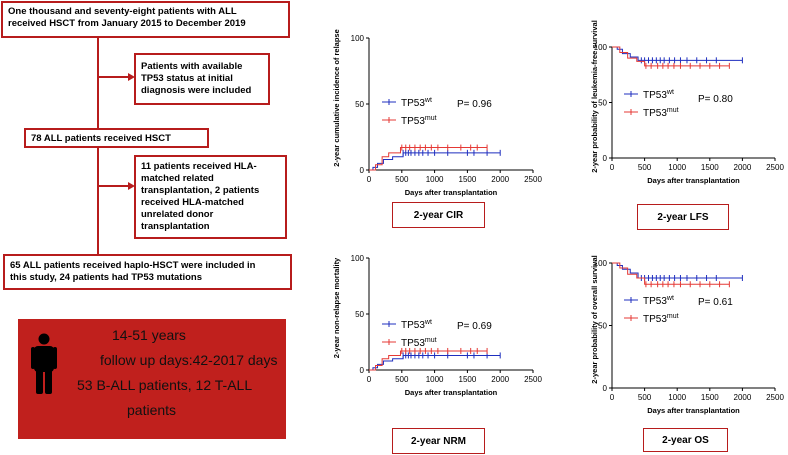  What do you see at coordinates (645, 397) in the screenshot?
I see `os-x-tick-label: 500` at bounding box center [645, 397].